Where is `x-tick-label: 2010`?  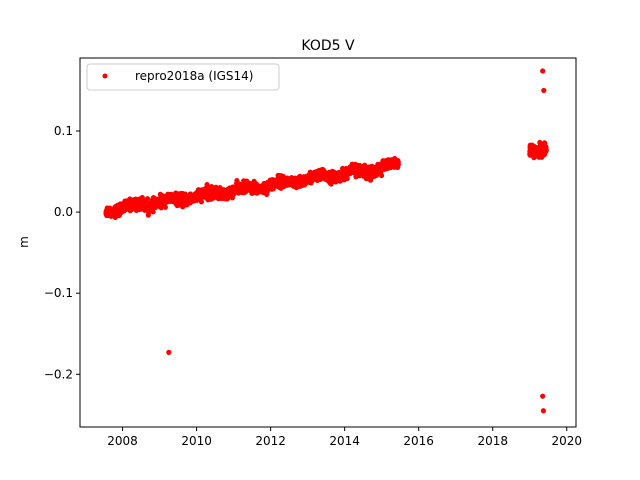 x-tick-label: 2010 is located at coordinates (196, 441).